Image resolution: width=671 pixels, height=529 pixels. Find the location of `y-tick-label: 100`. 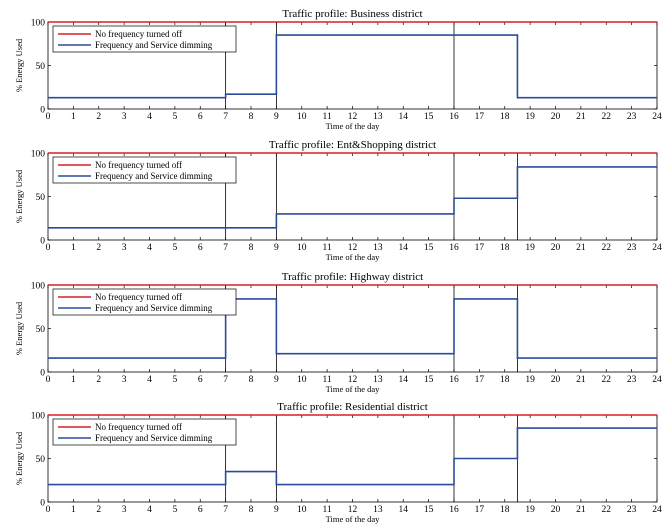

y-tick-label: 100 is located at coordinates (38, 417).